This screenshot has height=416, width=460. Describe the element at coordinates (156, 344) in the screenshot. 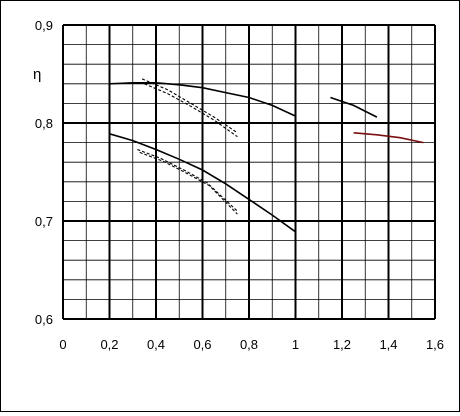

I see `x-tick-label: 0,4` at that location.